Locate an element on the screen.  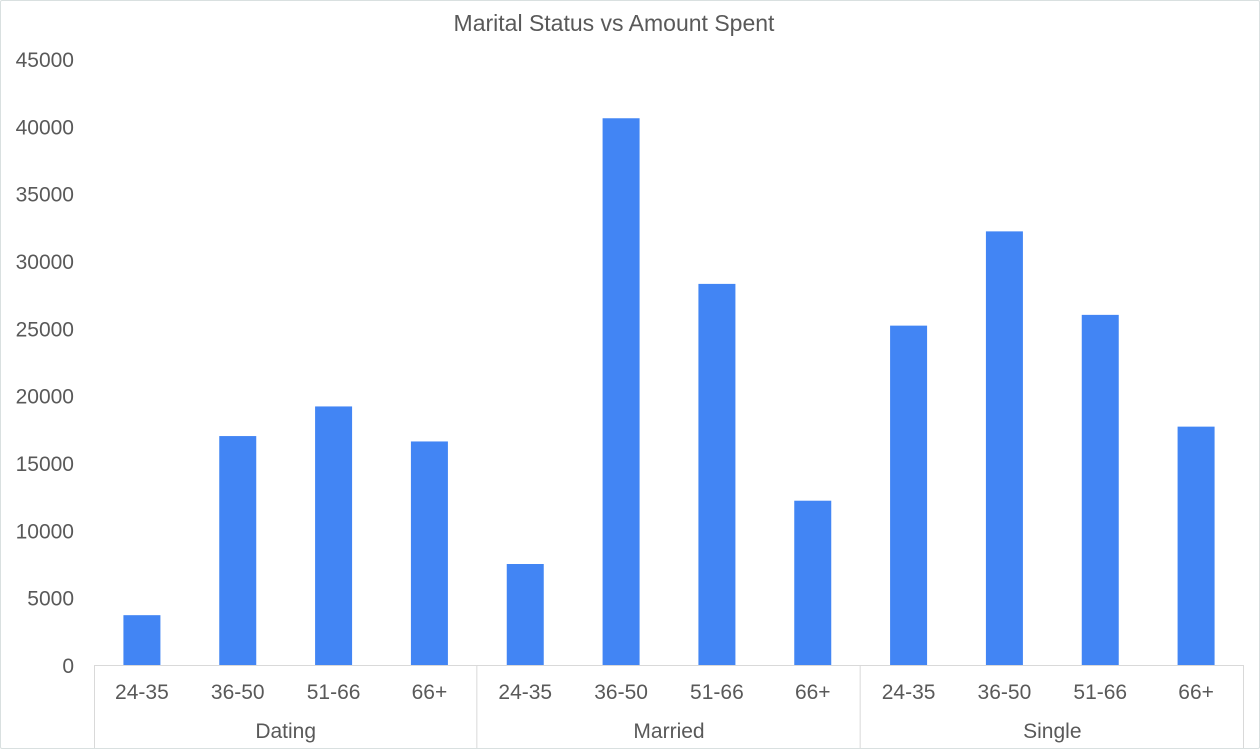
bar-married-66plus is located at coordinates (813, 582).